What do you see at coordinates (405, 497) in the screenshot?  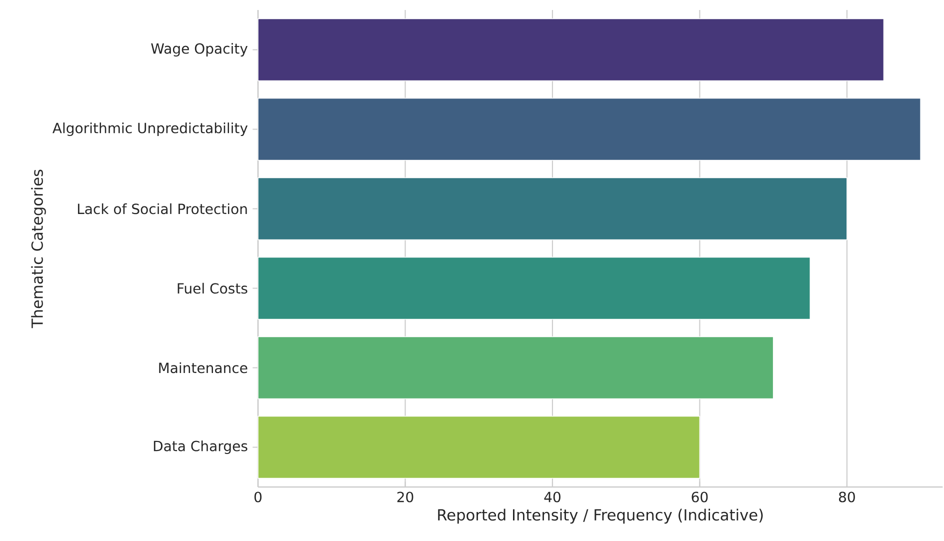 I see `x-tick-label: 20` at bounding box center [405, 497].